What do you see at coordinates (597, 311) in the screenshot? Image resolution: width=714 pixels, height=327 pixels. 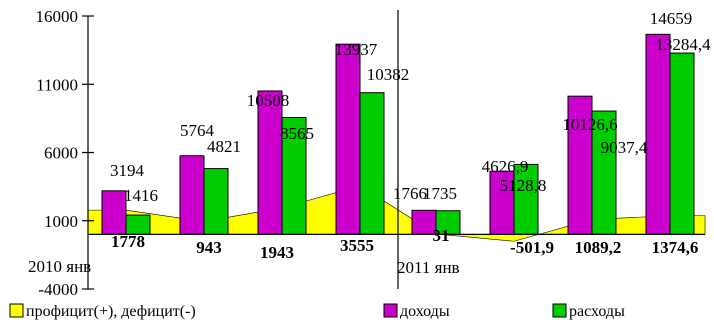 I see `legend-label: расходы` at bounding box center [597, 311].